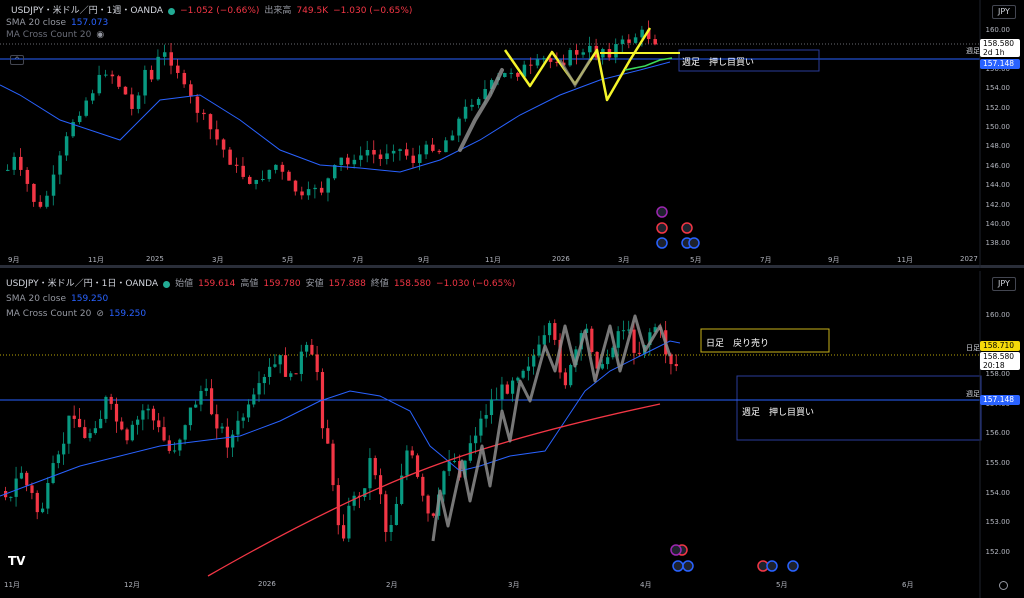  What do you see at coordinates (392, 585) in the screenshot?
I see `time-tick-label: 2月` at bounding box center [392, 585].